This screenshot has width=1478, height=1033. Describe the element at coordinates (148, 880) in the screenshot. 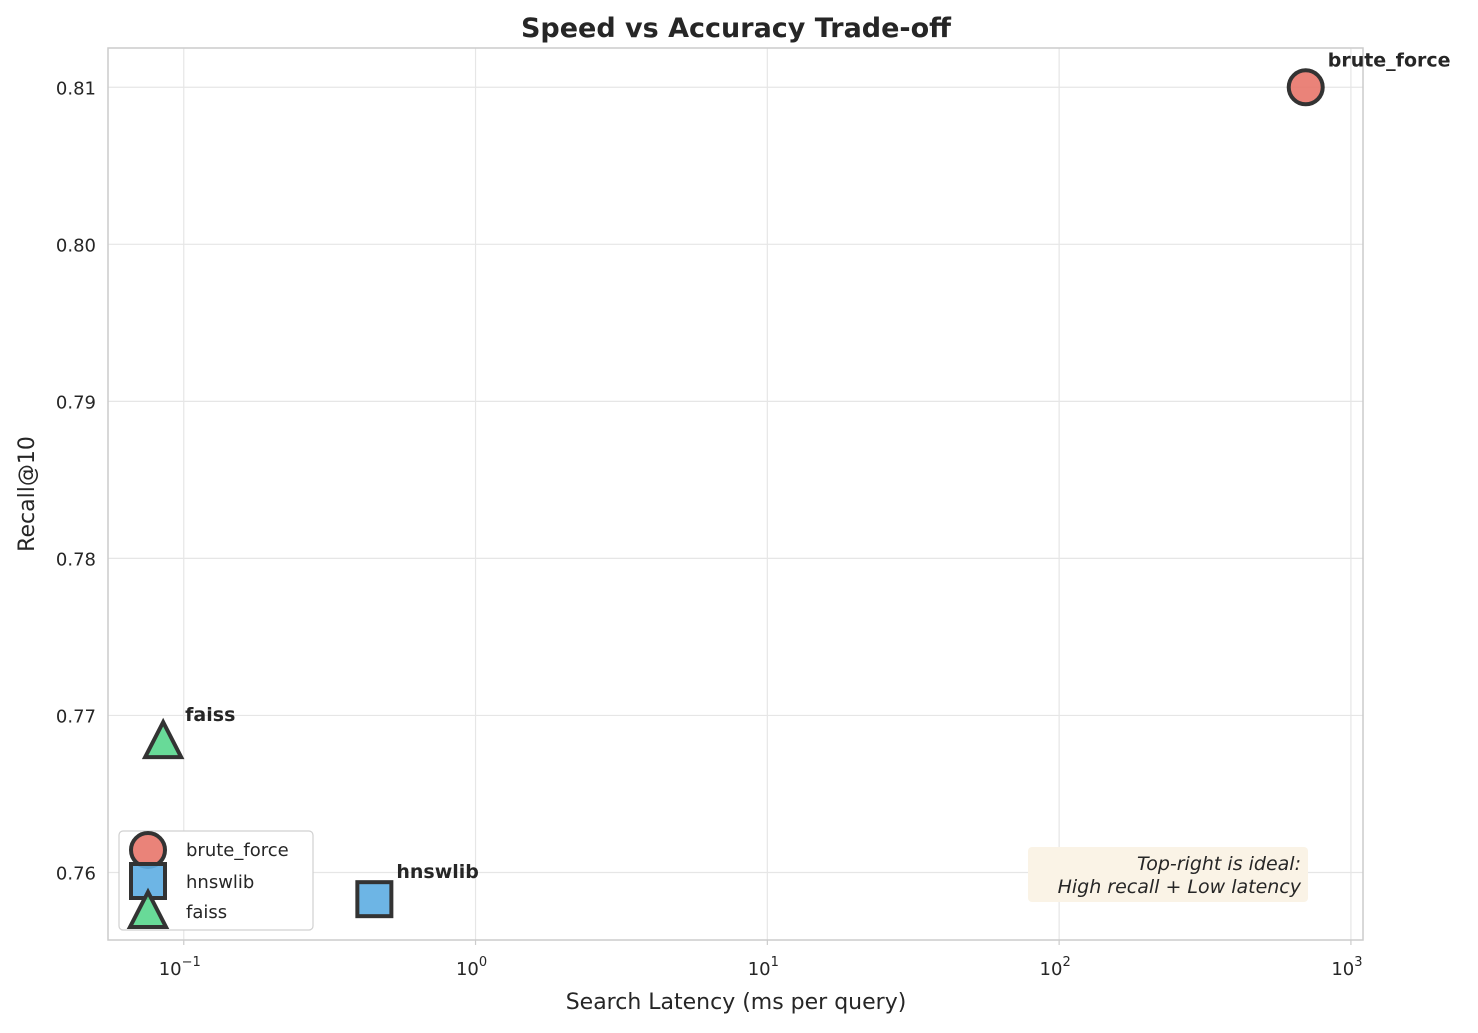

I see `legend-markers` at that location.